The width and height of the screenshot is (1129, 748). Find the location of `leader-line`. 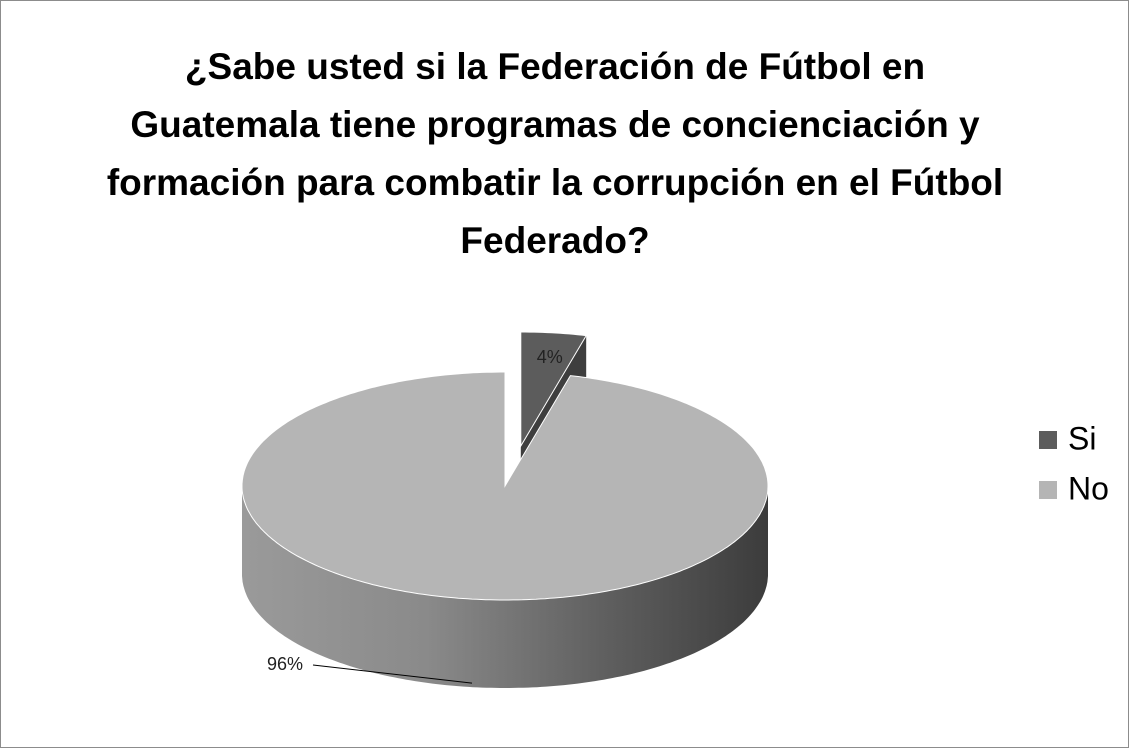

leader-line is located at coordinates (392, 674).